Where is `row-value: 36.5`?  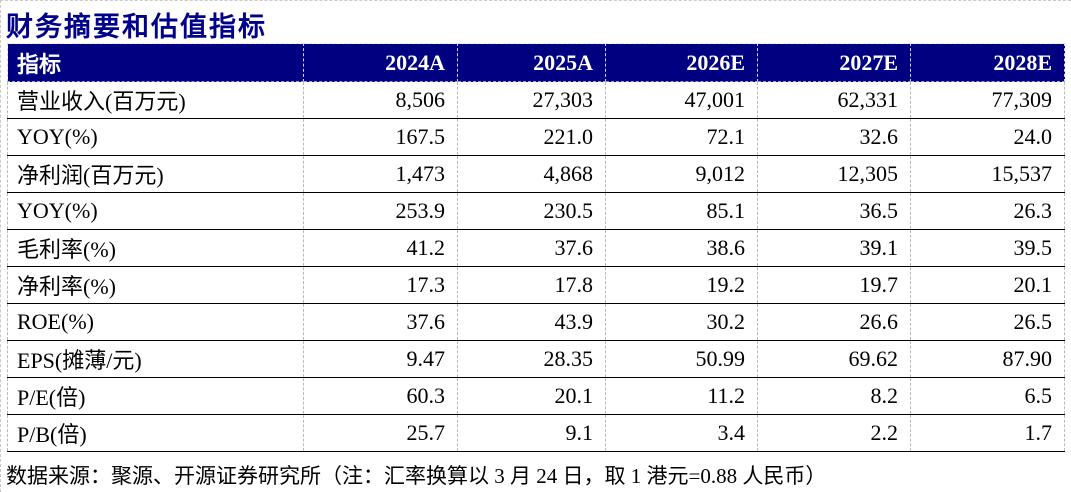
row-value: 36.5 is located at coordinates (834, 211).